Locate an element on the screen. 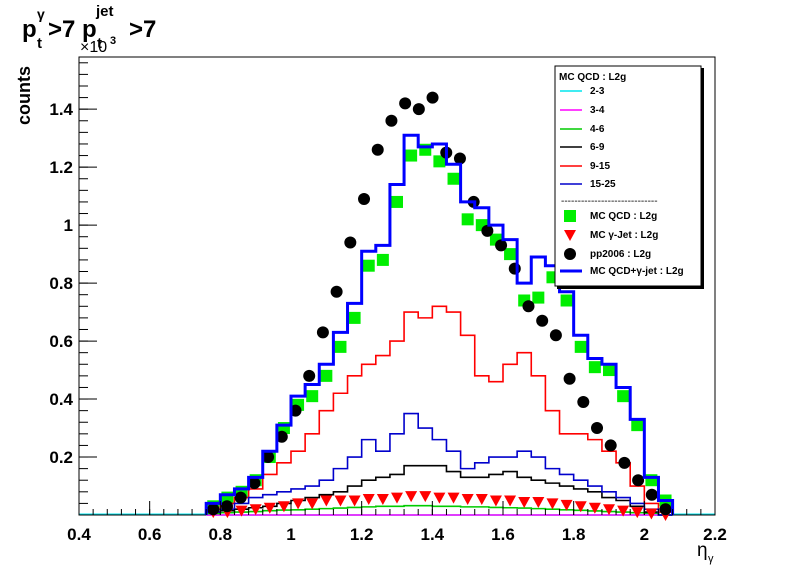 This screenshot has height=572, width=796. x-tick-label: 1.2 is located at coordinates (362, 534).